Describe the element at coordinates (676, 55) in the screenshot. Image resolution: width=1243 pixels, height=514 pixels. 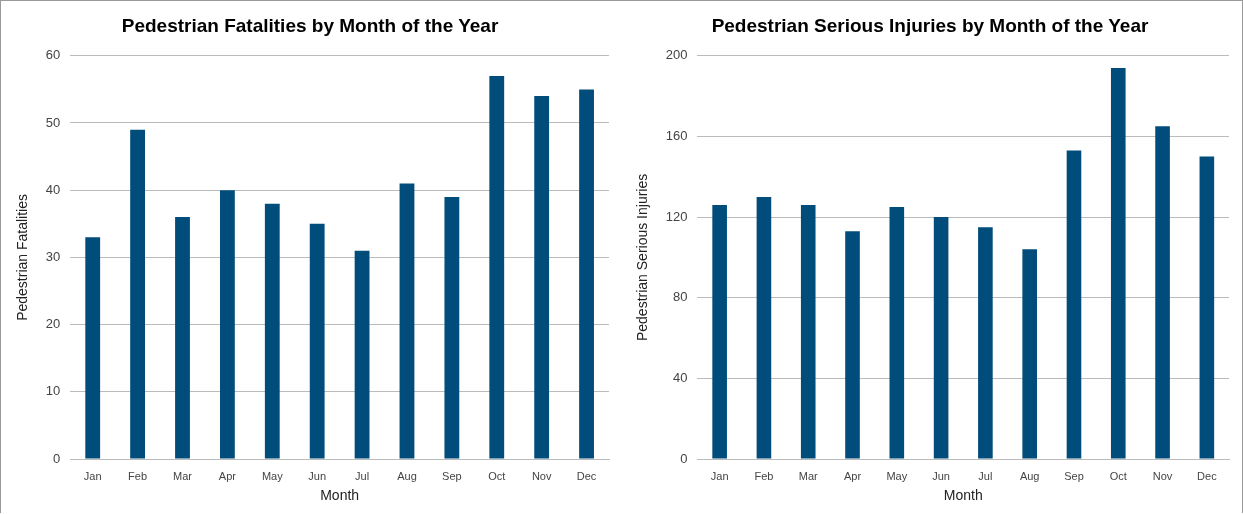
I see `y-tick-label: 200` at that location.